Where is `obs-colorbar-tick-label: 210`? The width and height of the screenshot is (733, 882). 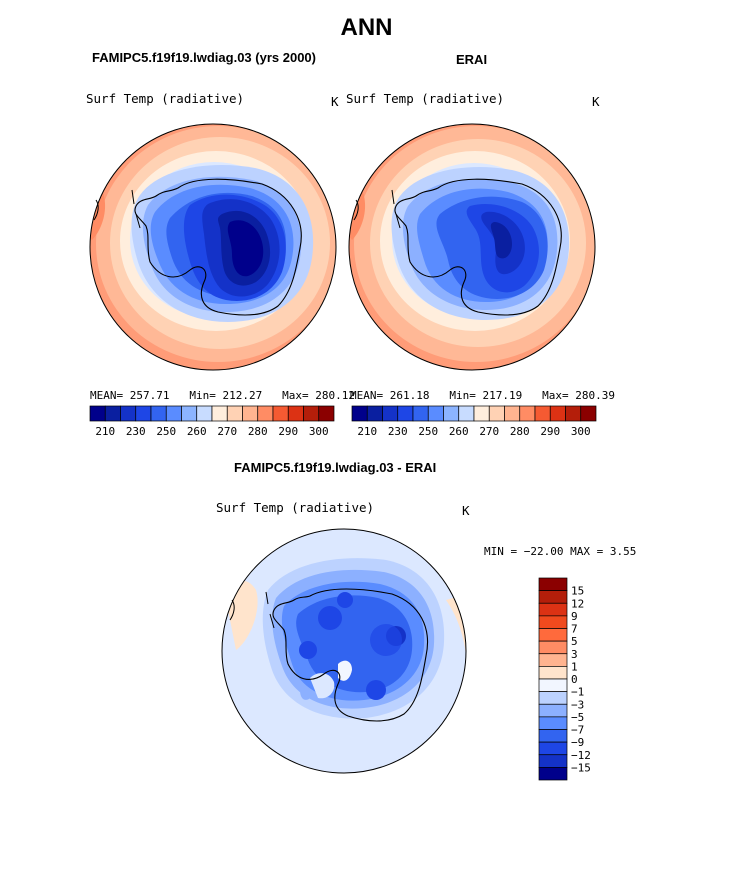 obs-colorbar-tick-label: 210 is located at coordinates (367, 431).